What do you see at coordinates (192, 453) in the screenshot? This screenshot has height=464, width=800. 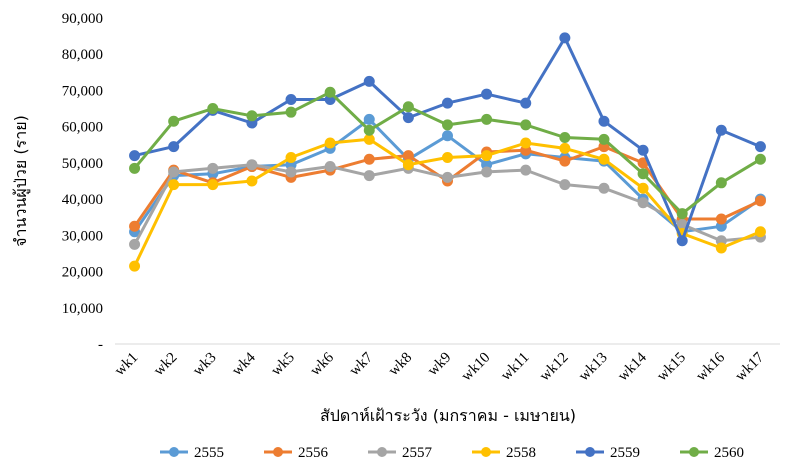 I see `legend-item-2555: 2555` at bounding box center [192, 453].